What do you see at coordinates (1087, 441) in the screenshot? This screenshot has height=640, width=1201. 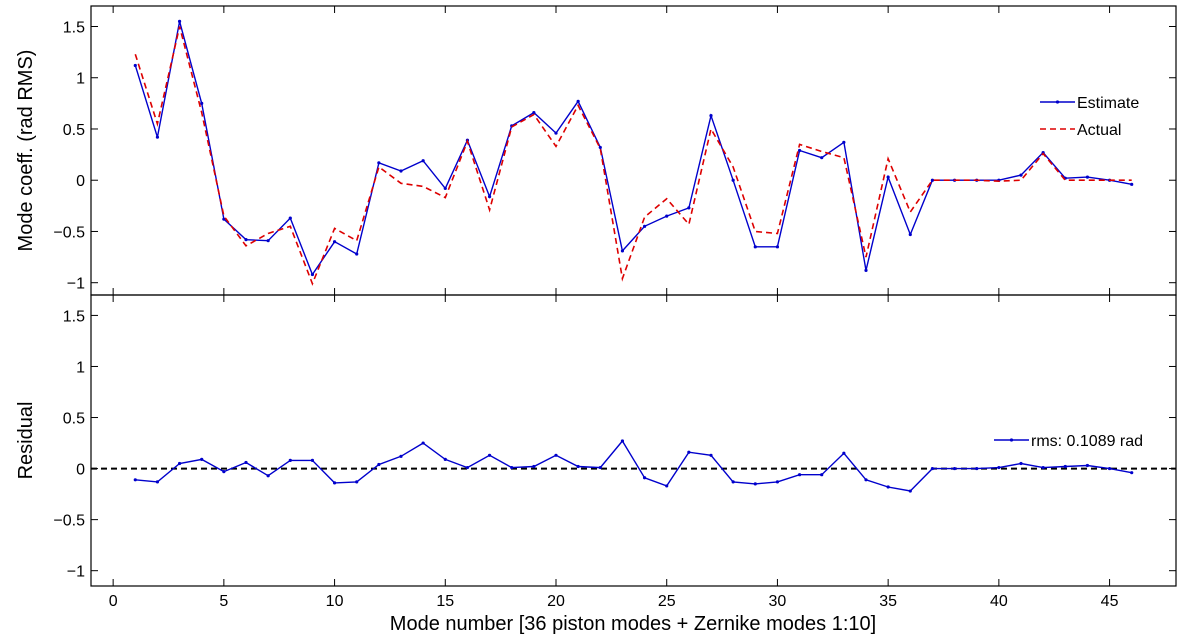 I see `legend-entry: rms: 0.1089 rad` at bounding box center [1087, 441].